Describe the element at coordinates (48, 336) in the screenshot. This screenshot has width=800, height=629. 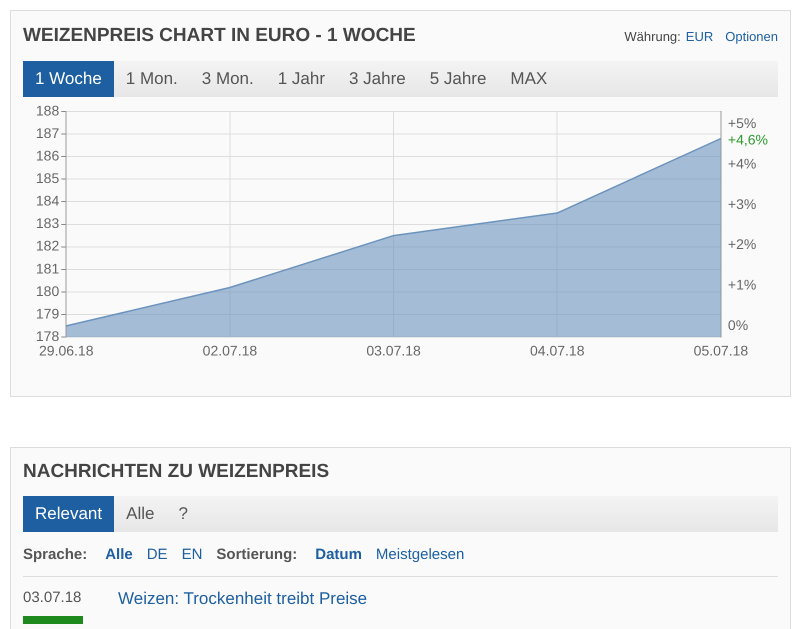
I see `y-tick-label: 178` at that location.